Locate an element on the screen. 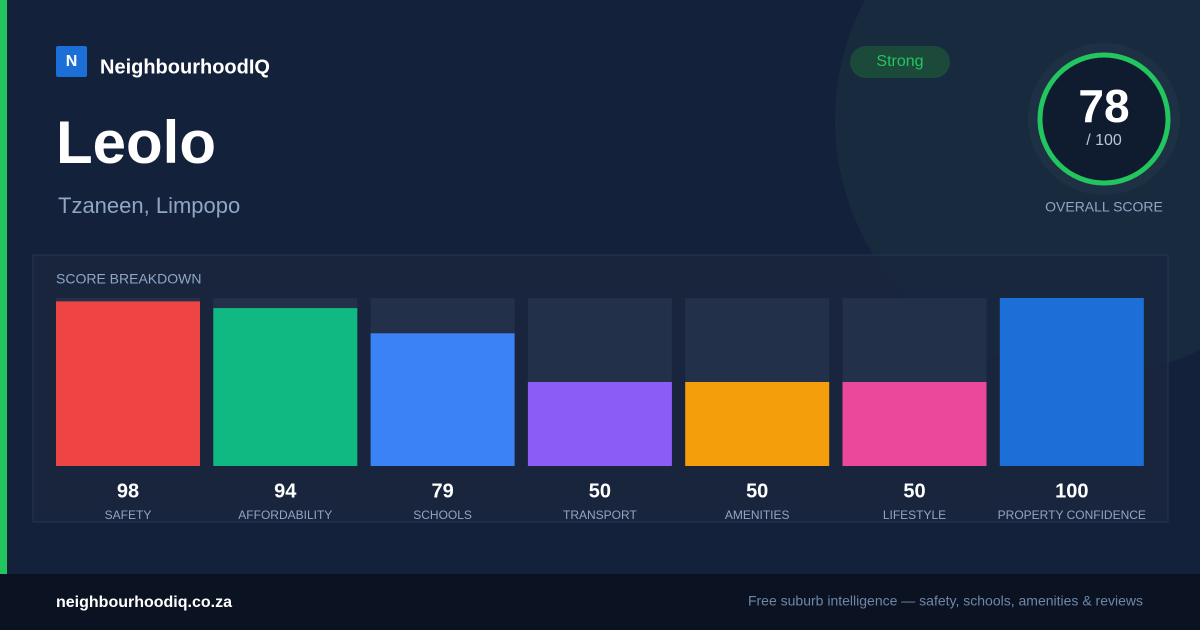  chart-title: SCORE BREAKDOWN is located at coordinates (128, 279).